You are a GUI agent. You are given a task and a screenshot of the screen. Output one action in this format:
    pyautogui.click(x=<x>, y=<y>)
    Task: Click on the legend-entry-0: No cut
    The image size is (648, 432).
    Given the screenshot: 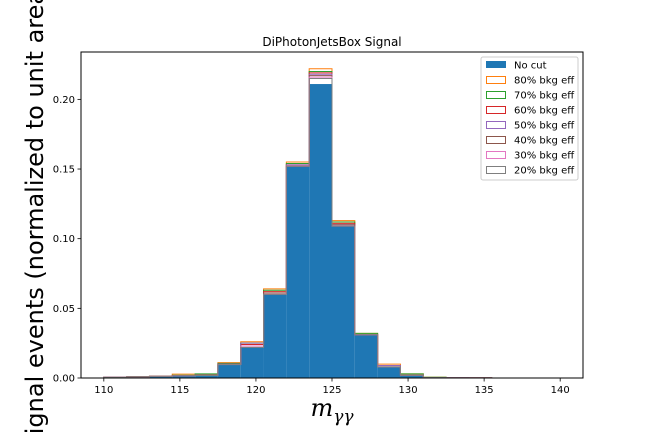 What is the action you would take?
    pyautogui.click(x=516, y=66)
    